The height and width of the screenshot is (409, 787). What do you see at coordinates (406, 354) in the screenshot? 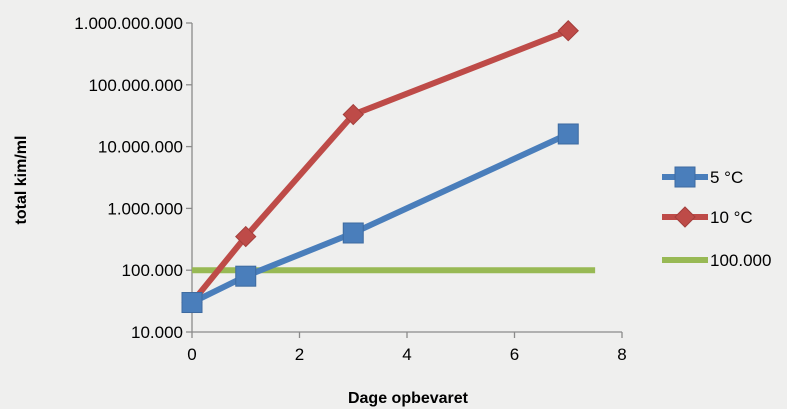
I see `x-tick-label: 4` at bounding box center [406, 354].